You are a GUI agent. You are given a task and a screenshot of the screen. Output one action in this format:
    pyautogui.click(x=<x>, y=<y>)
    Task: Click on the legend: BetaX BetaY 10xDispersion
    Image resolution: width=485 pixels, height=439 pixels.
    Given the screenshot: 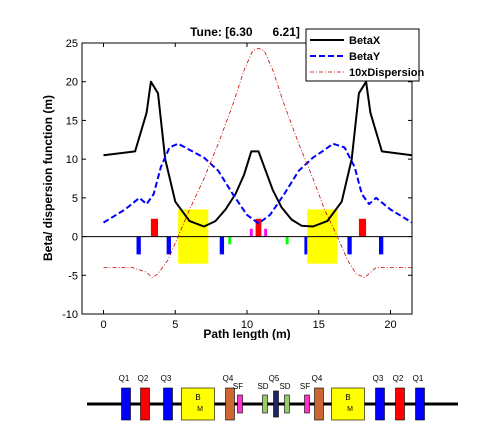 What is the action you would take?
    pyautogui.click(x=364, y=55)
    